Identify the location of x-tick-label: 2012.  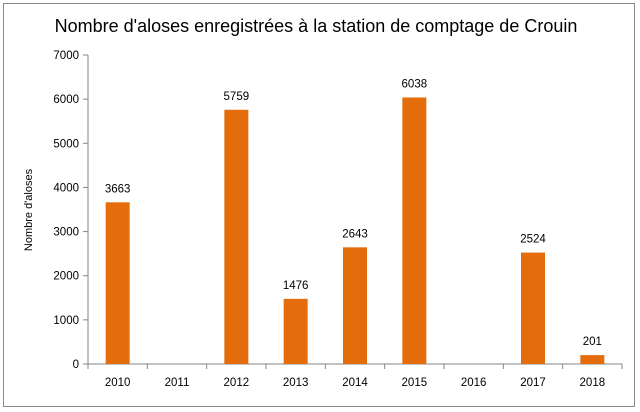
(237, 383).